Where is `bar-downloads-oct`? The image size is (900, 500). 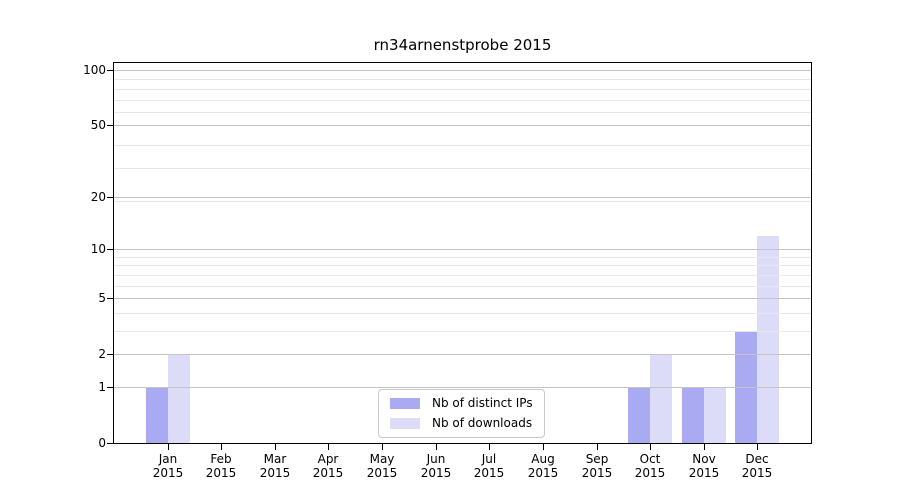
bar-downloads-oct is located at coordinates (661, 398).